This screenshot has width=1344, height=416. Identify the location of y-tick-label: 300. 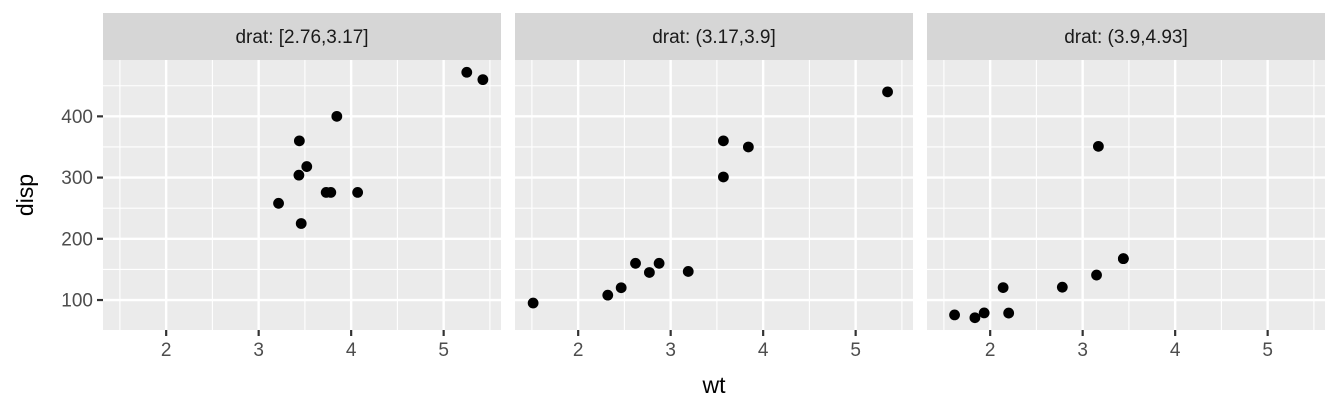
(77, 178).